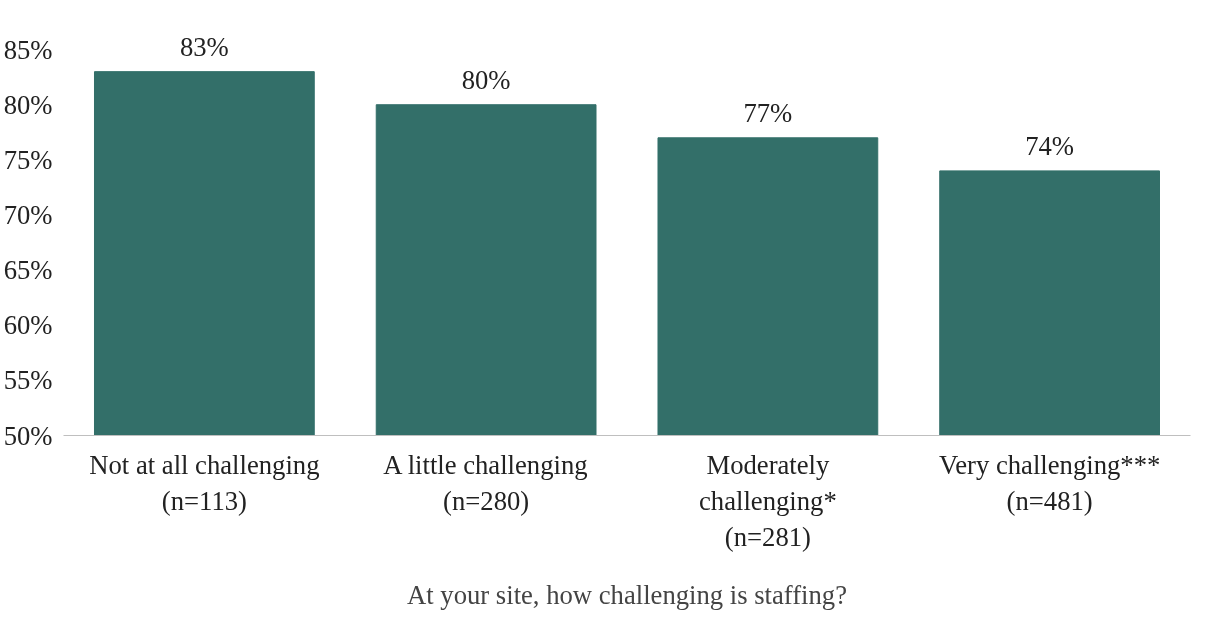 This screenshot has height=619, width=1206. I want to click on x-tick-label: Very challenging*** (n=481), so click(1049, 482).